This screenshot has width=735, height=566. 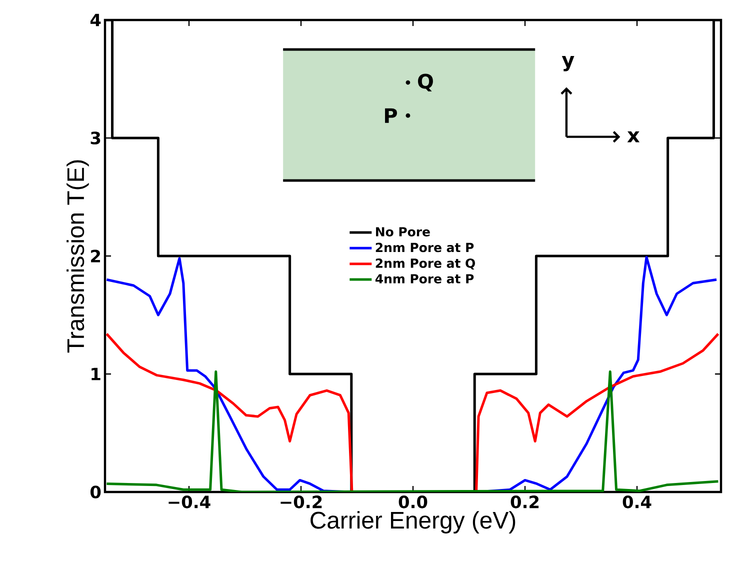 What do you see at coordinates (413, 502) in the screenshot?
I see `x-tick-label: 0.0` at bounding box center [413, 502].